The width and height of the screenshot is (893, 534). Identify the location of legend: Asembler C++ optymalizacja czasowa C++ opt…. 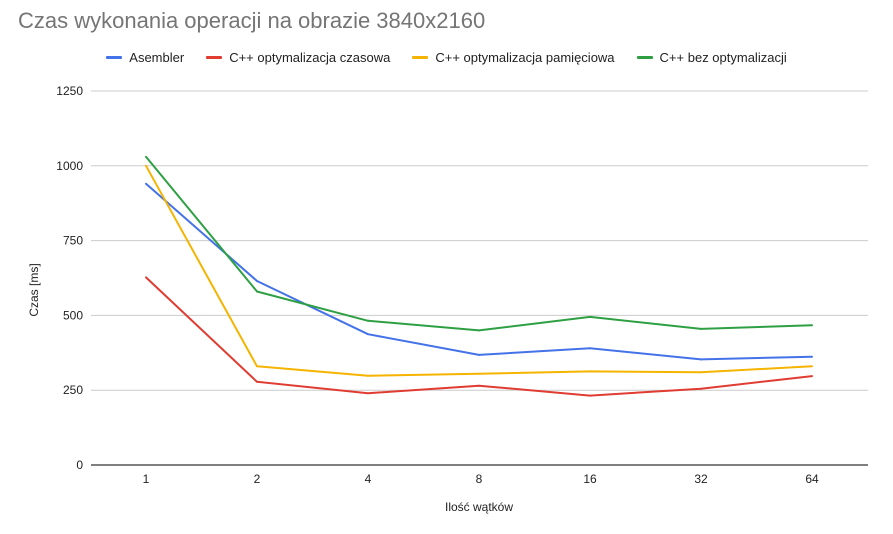
(446, 57).